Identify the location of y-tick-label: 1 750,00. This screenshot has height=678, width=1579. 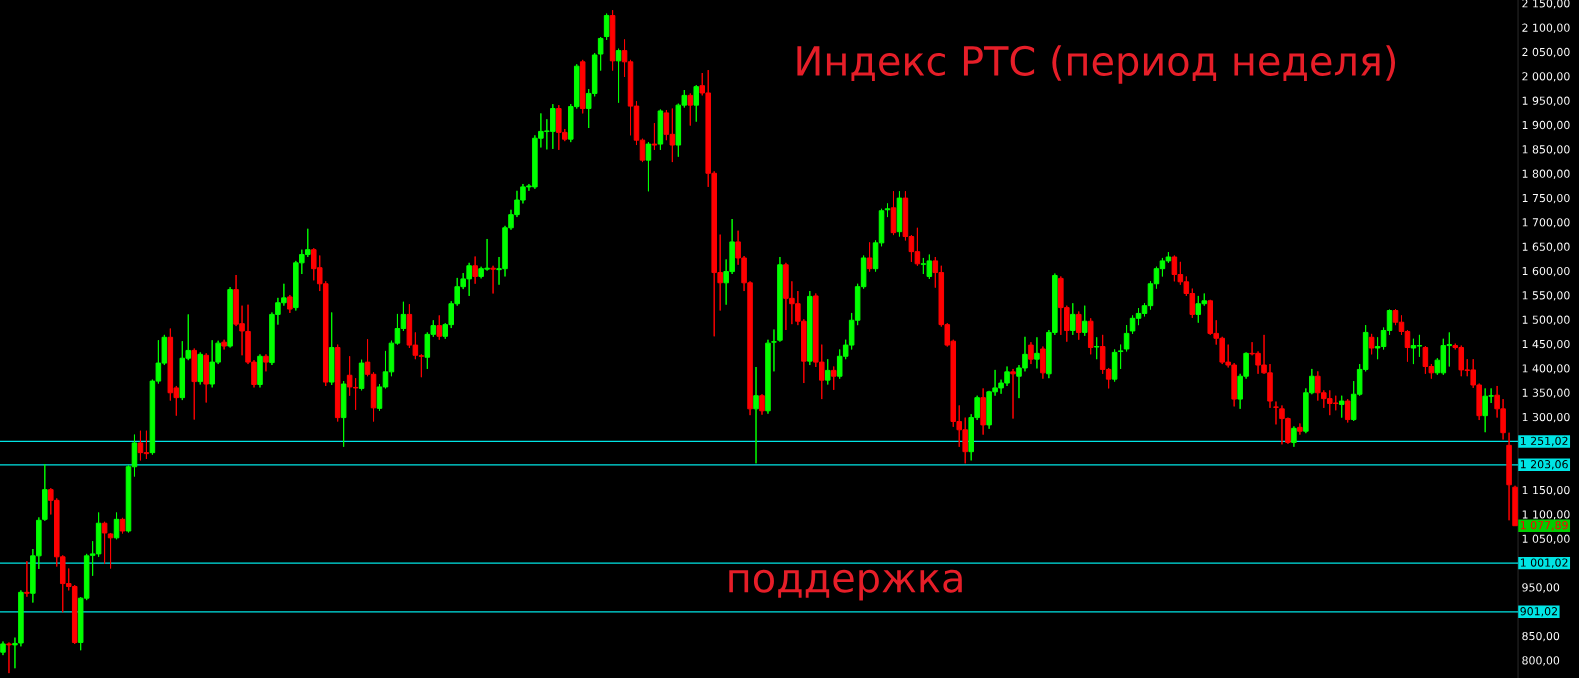
(1546, 198).